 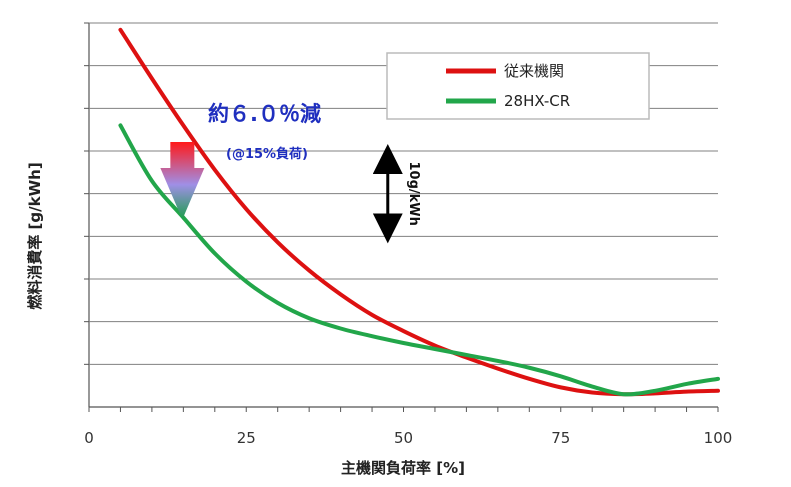 I want to click on y-axis-title: 燃料消費率 [g/kWh], so click(x=35, y=235).